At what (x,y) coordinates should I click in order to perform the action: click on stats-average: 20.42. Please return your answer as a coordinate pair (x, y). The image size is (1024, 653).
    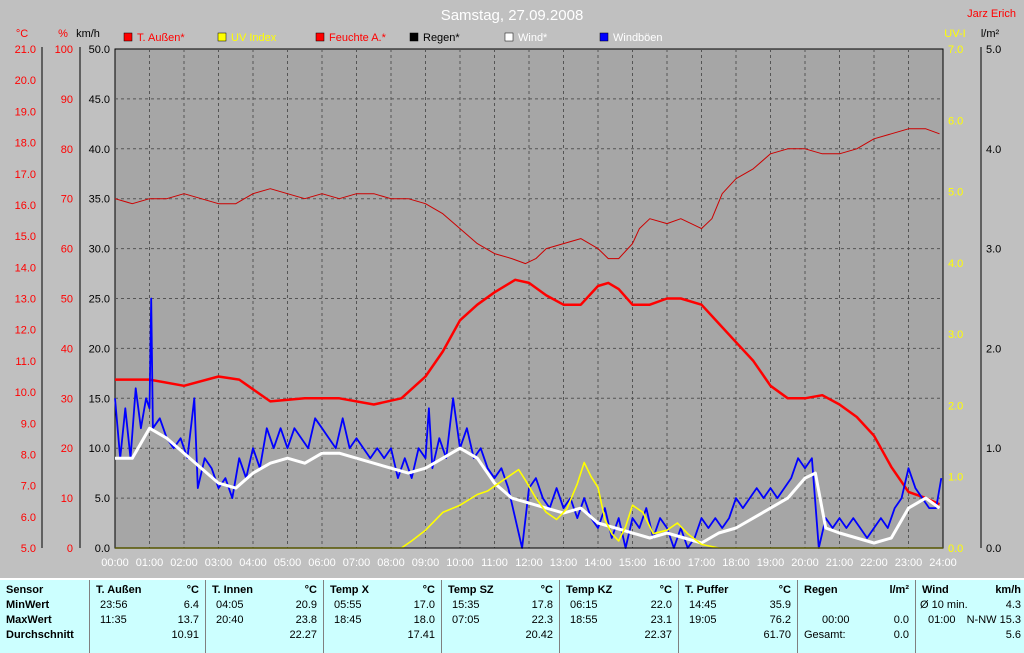
    Looking at the image, I should click on (539, 635).